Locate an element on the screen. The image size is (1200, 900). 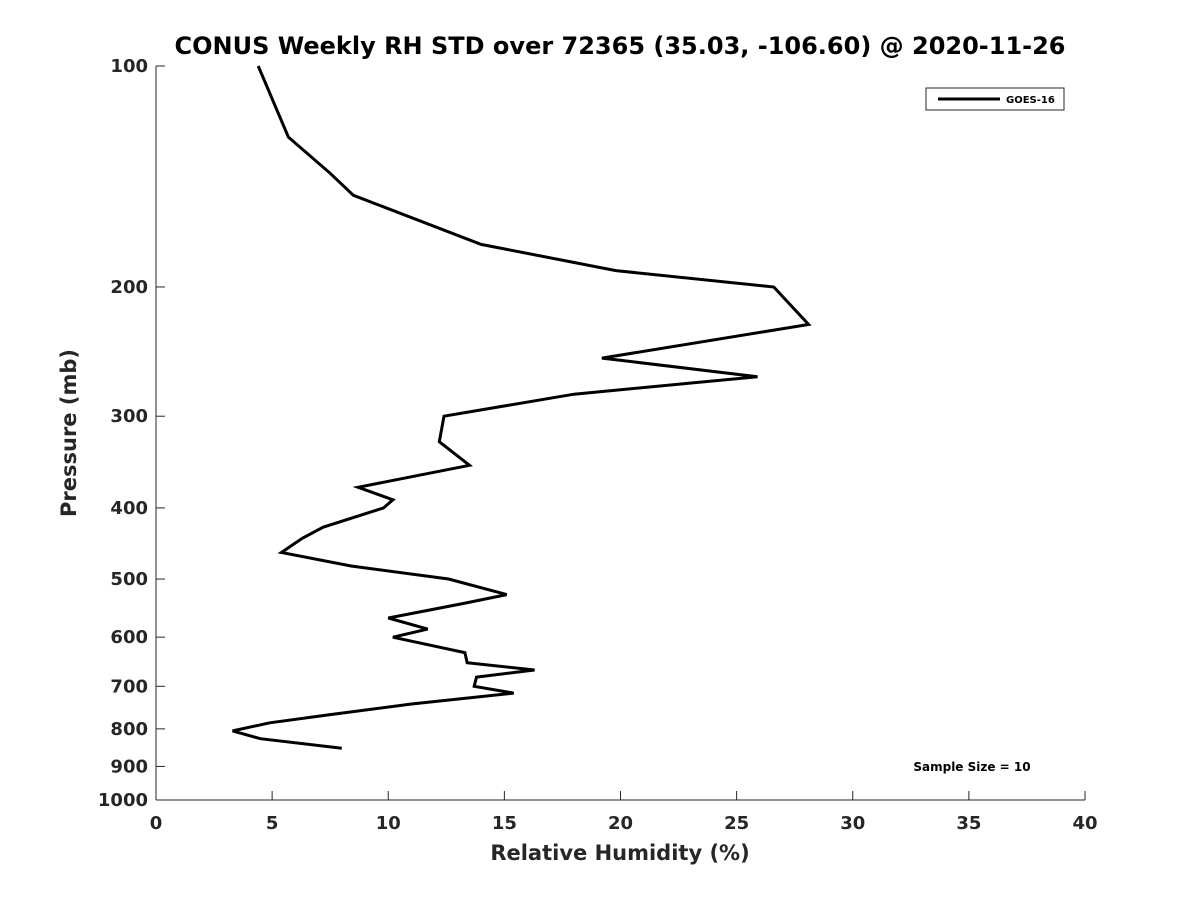
x-tick-label: 10 is located at coordinates (388, 823).